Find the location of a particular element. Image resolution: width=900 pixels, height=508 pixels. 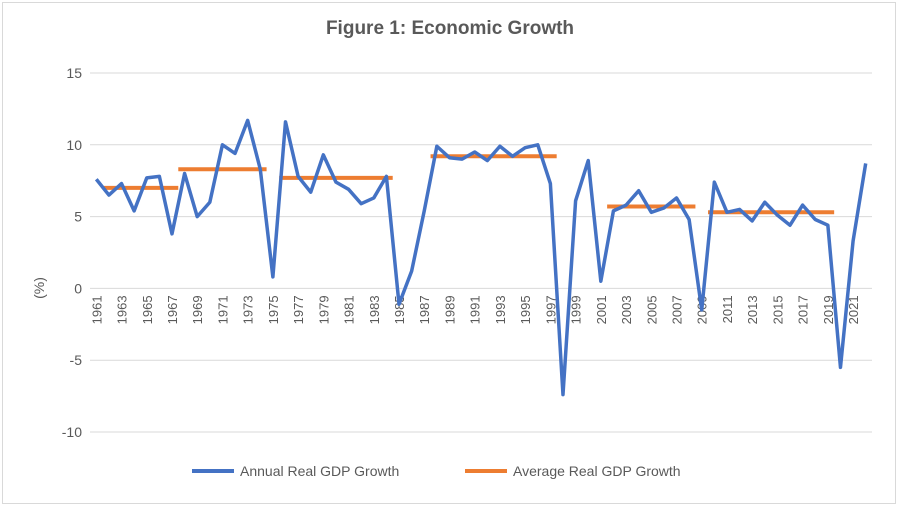

y-tick-label: 15 is located at coordinates (74, 73).